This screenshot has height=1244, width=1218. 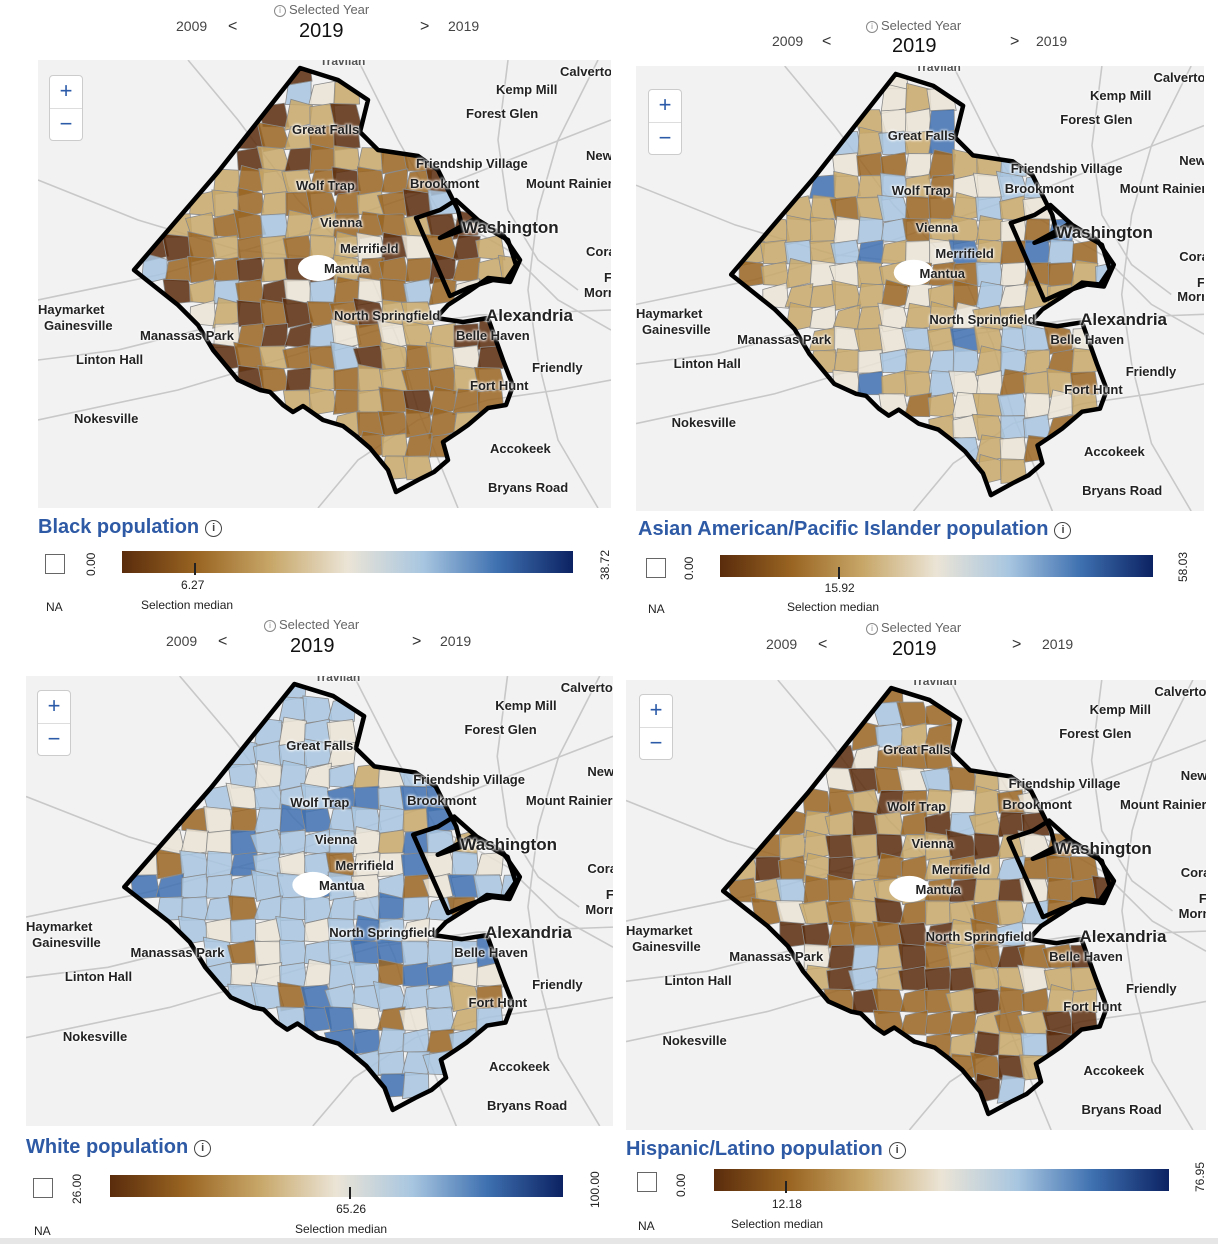 I want to click on county-boundary, so click(x=916, y=901).